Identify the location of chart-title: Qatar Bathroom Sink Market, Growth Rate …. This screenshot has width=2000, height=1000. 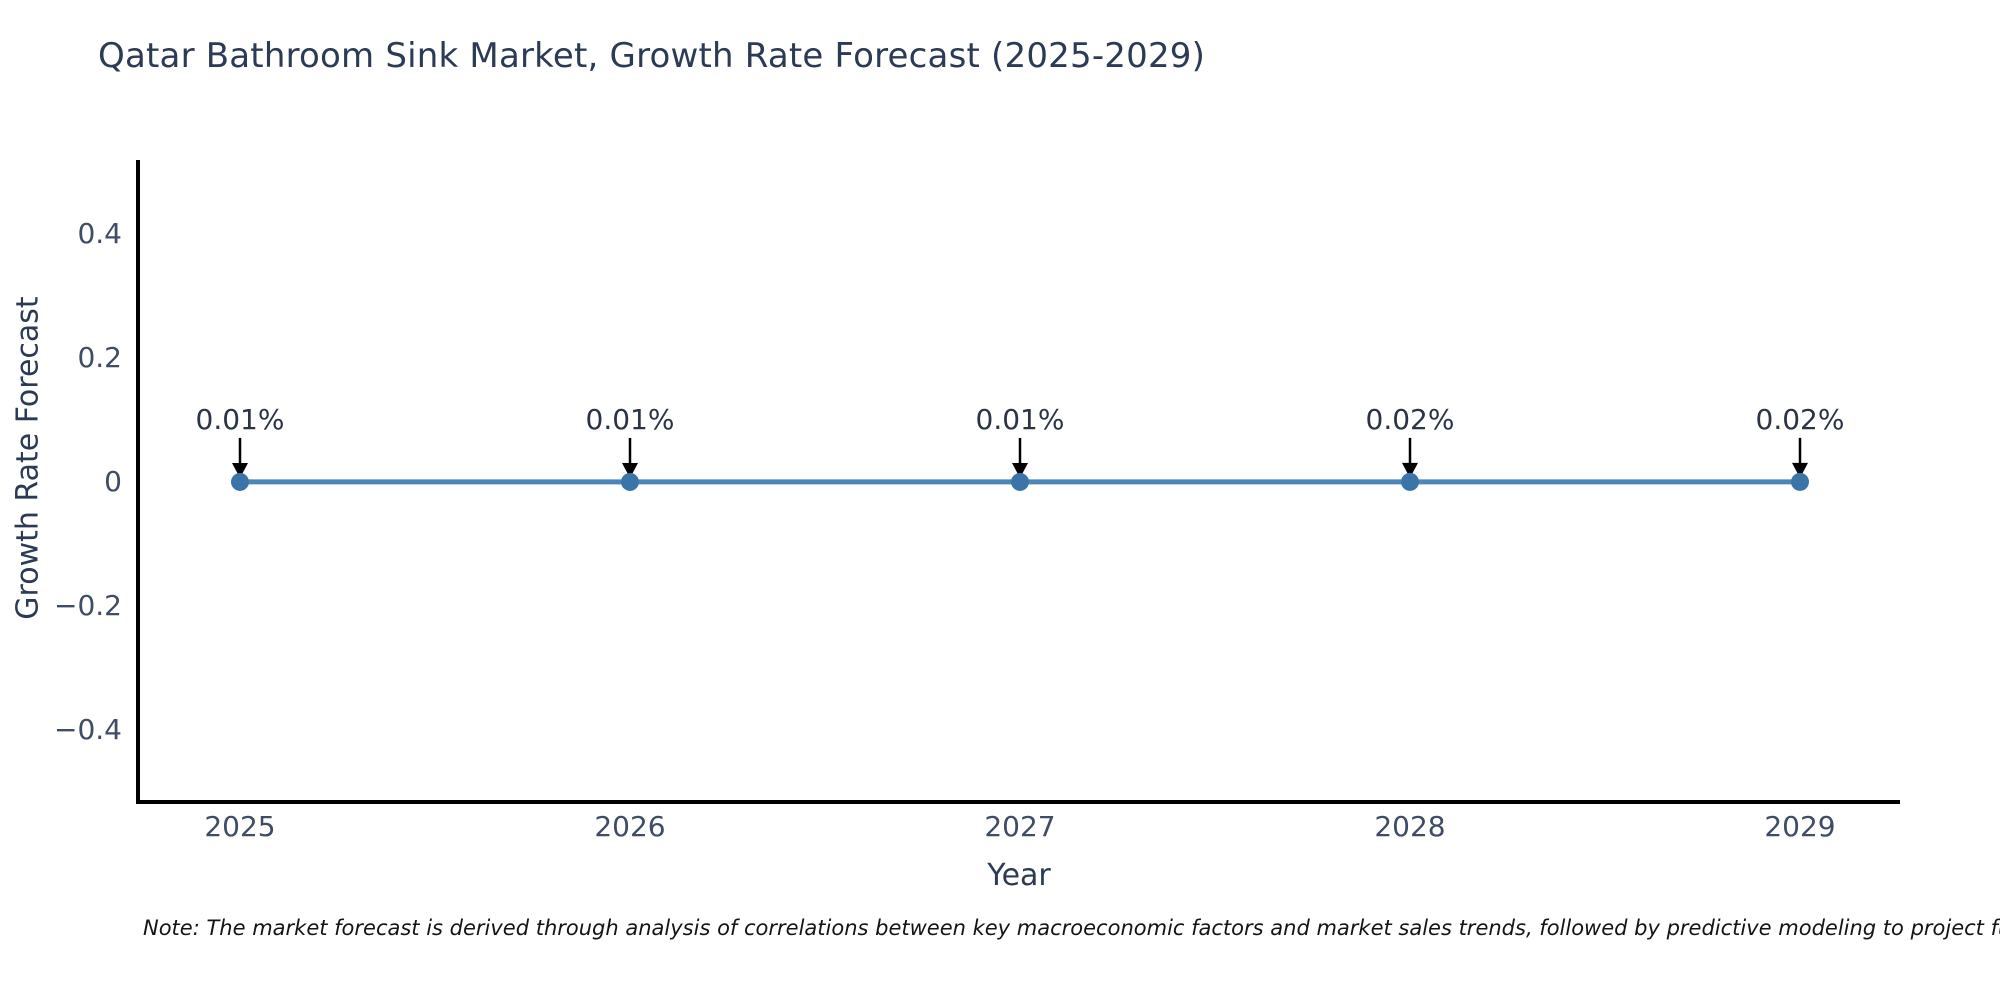
(652, 56).